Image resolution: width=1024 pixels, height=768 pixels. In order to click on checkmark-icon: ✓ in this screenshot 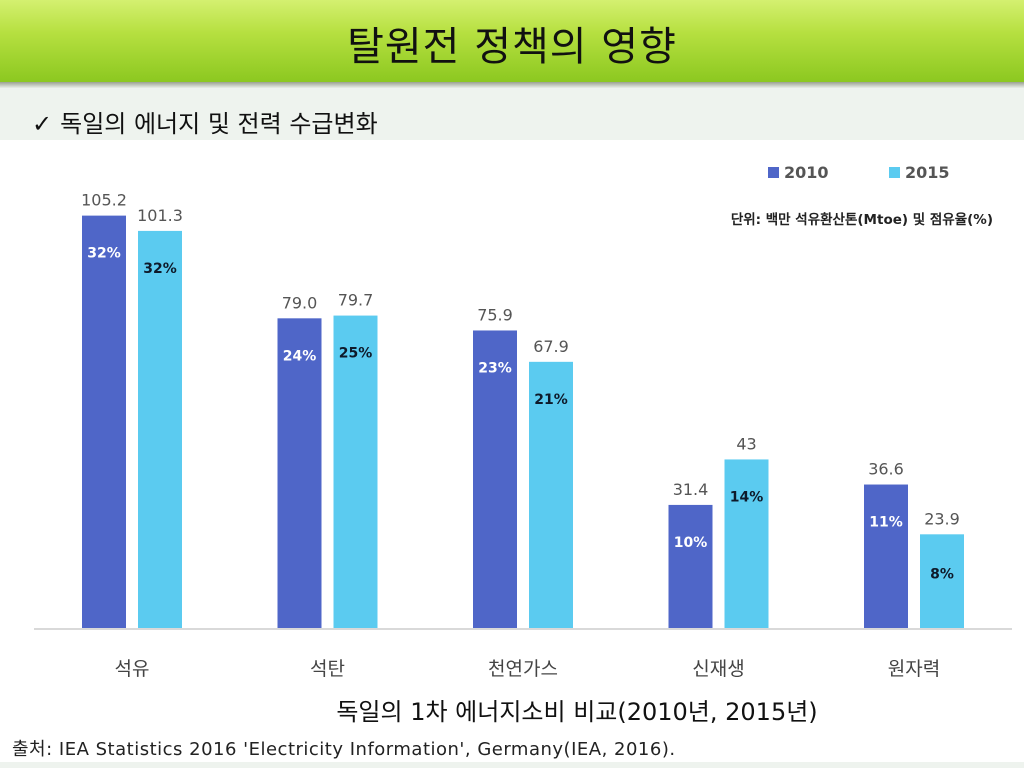, I will do `click(42, 124)`.